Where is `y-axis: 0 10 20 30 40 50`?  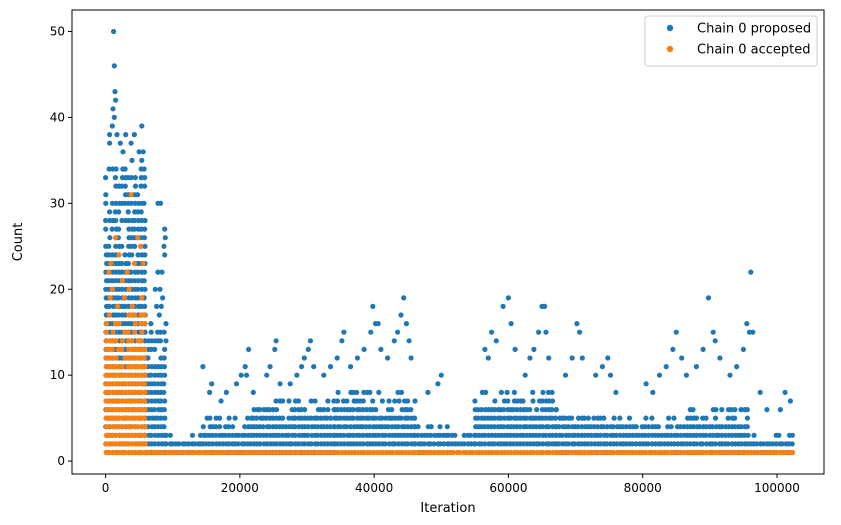
y-axis: 0 10 20 30 40 50 is located at coordinates (61, 246).